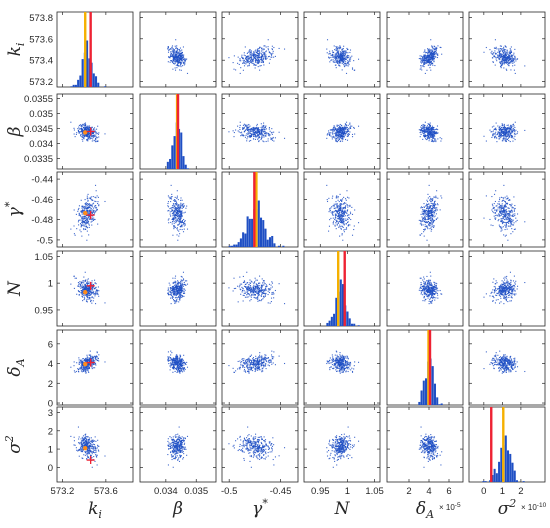  What do you see at coordinates (82, 73) in the screenshot?
I see `histogram-bar` at bounding box center [82, 73].